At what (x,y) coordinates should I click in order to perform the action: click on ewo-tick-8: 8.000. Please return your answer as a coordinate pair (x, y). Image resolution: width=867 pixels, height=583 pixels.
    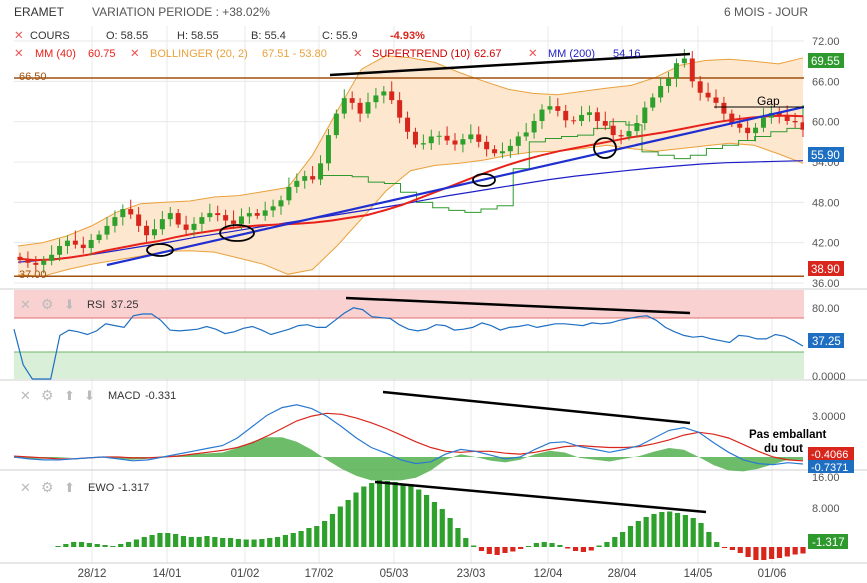
    Looking at the image, I should click on (826, 509).